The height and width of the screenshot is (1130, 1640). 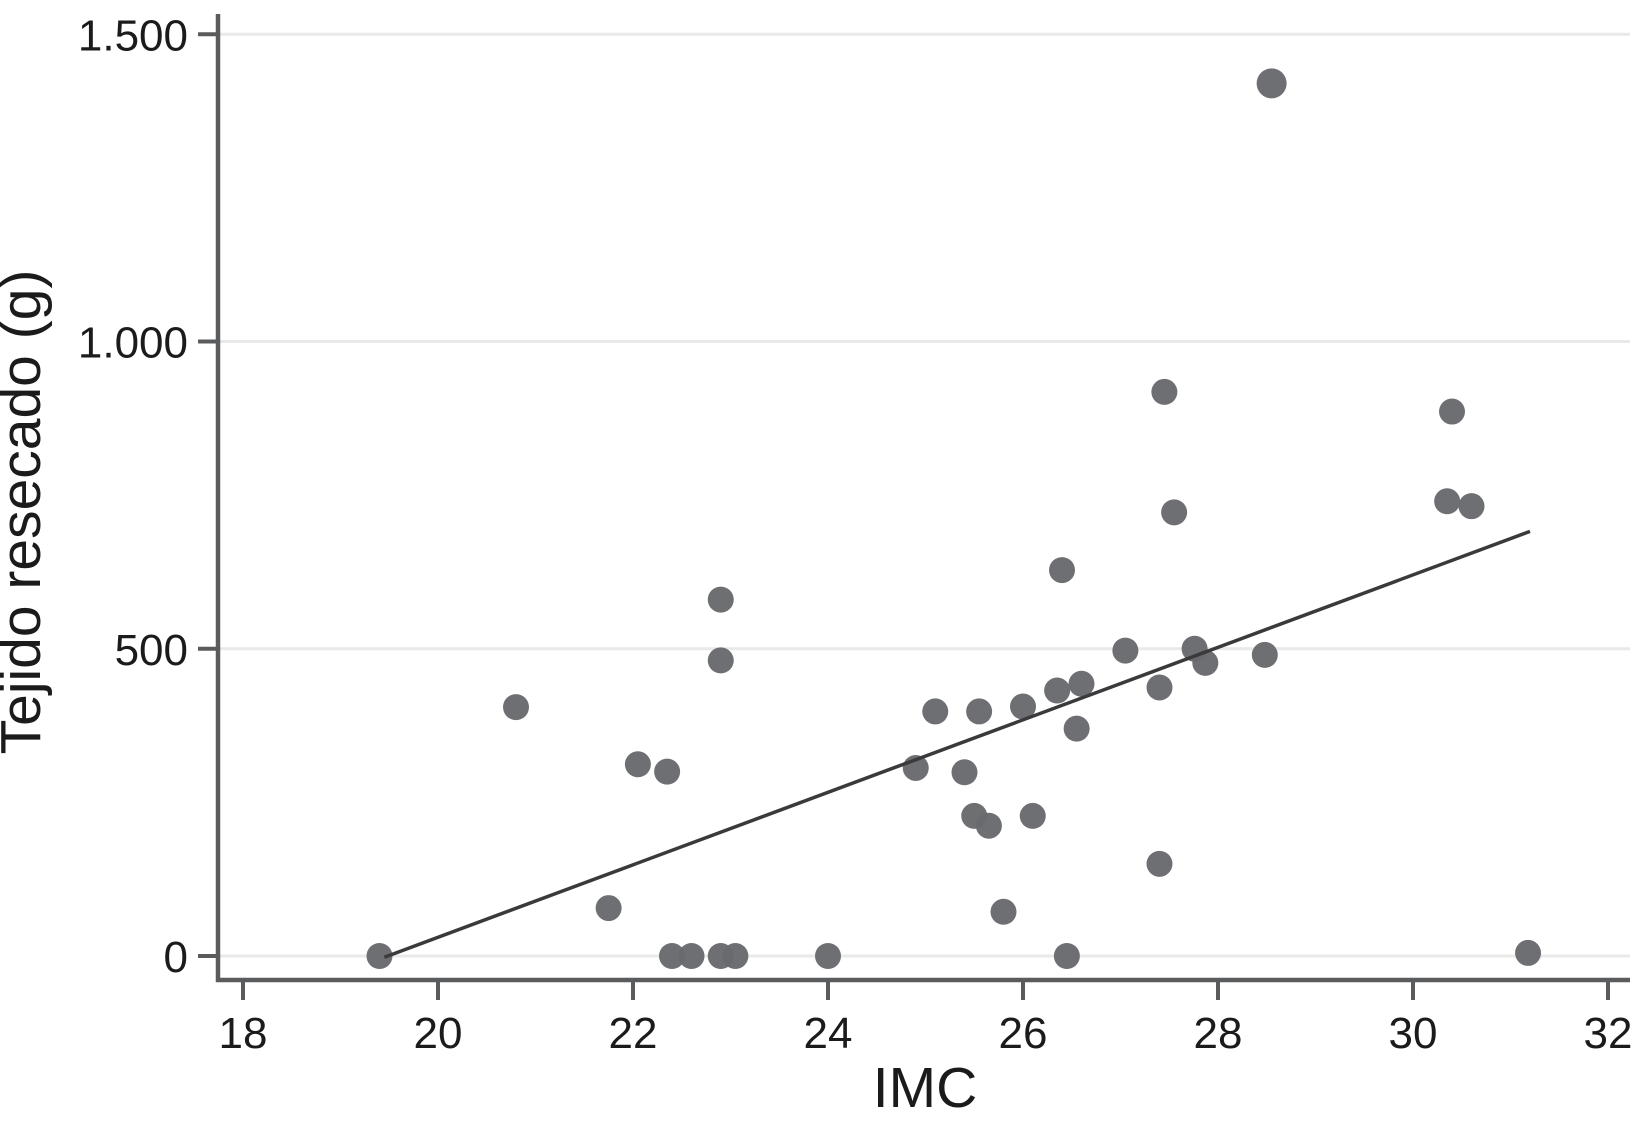 I want to click on x-axis-tick-labels: 18 20 22 24 26 28 30 32, so click(x=926, y=1033).